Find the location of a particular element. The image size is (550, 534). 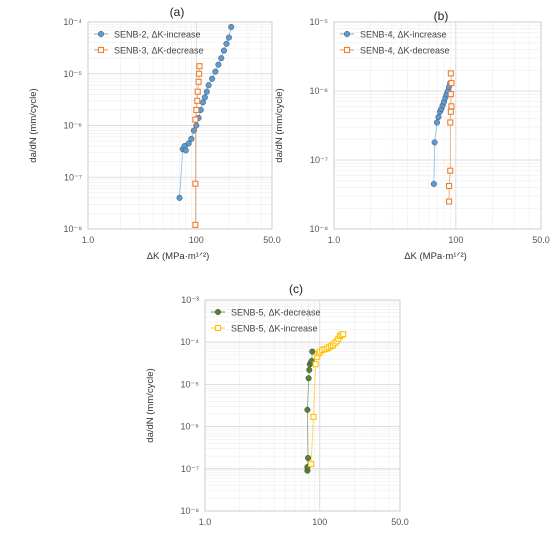

legend: SENB-5, ΔK-decrease SENB-5, ΔK-increase is located at coordinates (266, 321).